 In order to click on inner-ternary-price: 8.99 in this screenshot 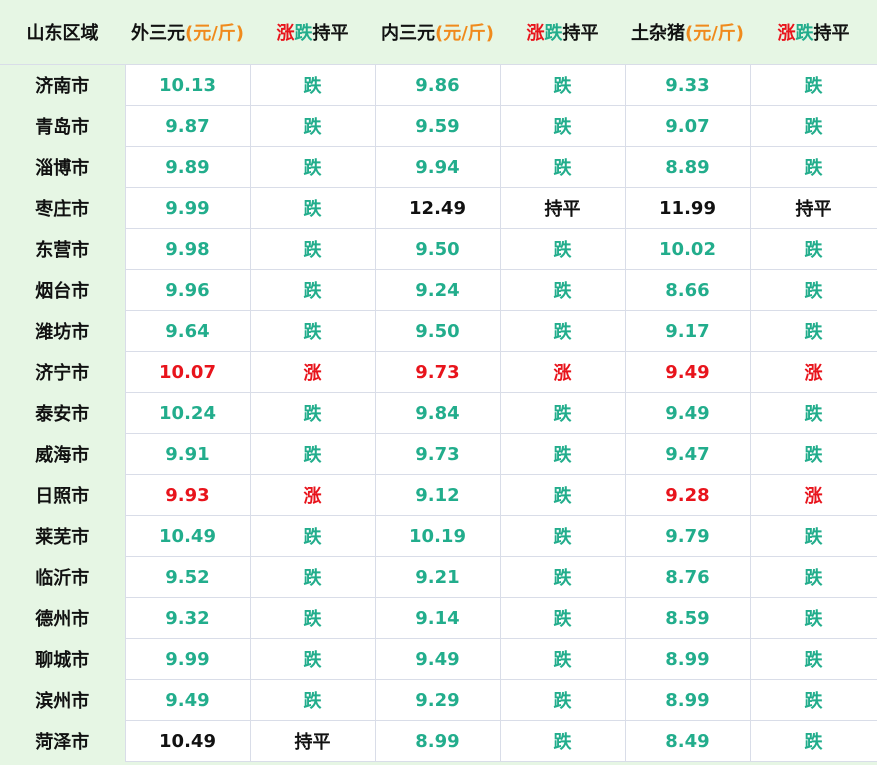, I will do `click(437, 741)`.